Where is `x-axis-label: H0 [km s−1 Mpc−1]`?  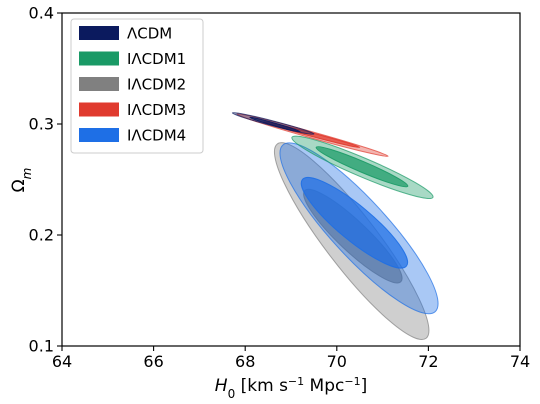
x-axis-label: H0 [km s−1 Mpc−1] is located at coordinates (291, 388).